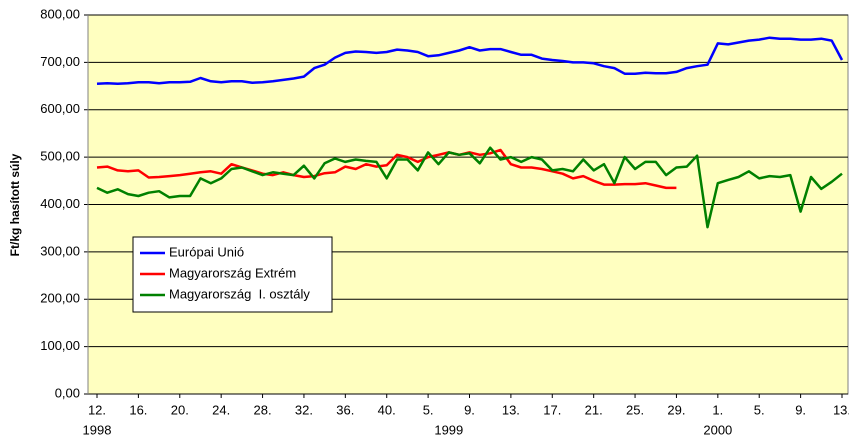 Image resolution: width=849 pixels, height=441 pixels. Describe the element at coordinates (60, 345) in the screenshot. I see `y-tick-label: 100,00` at that location.